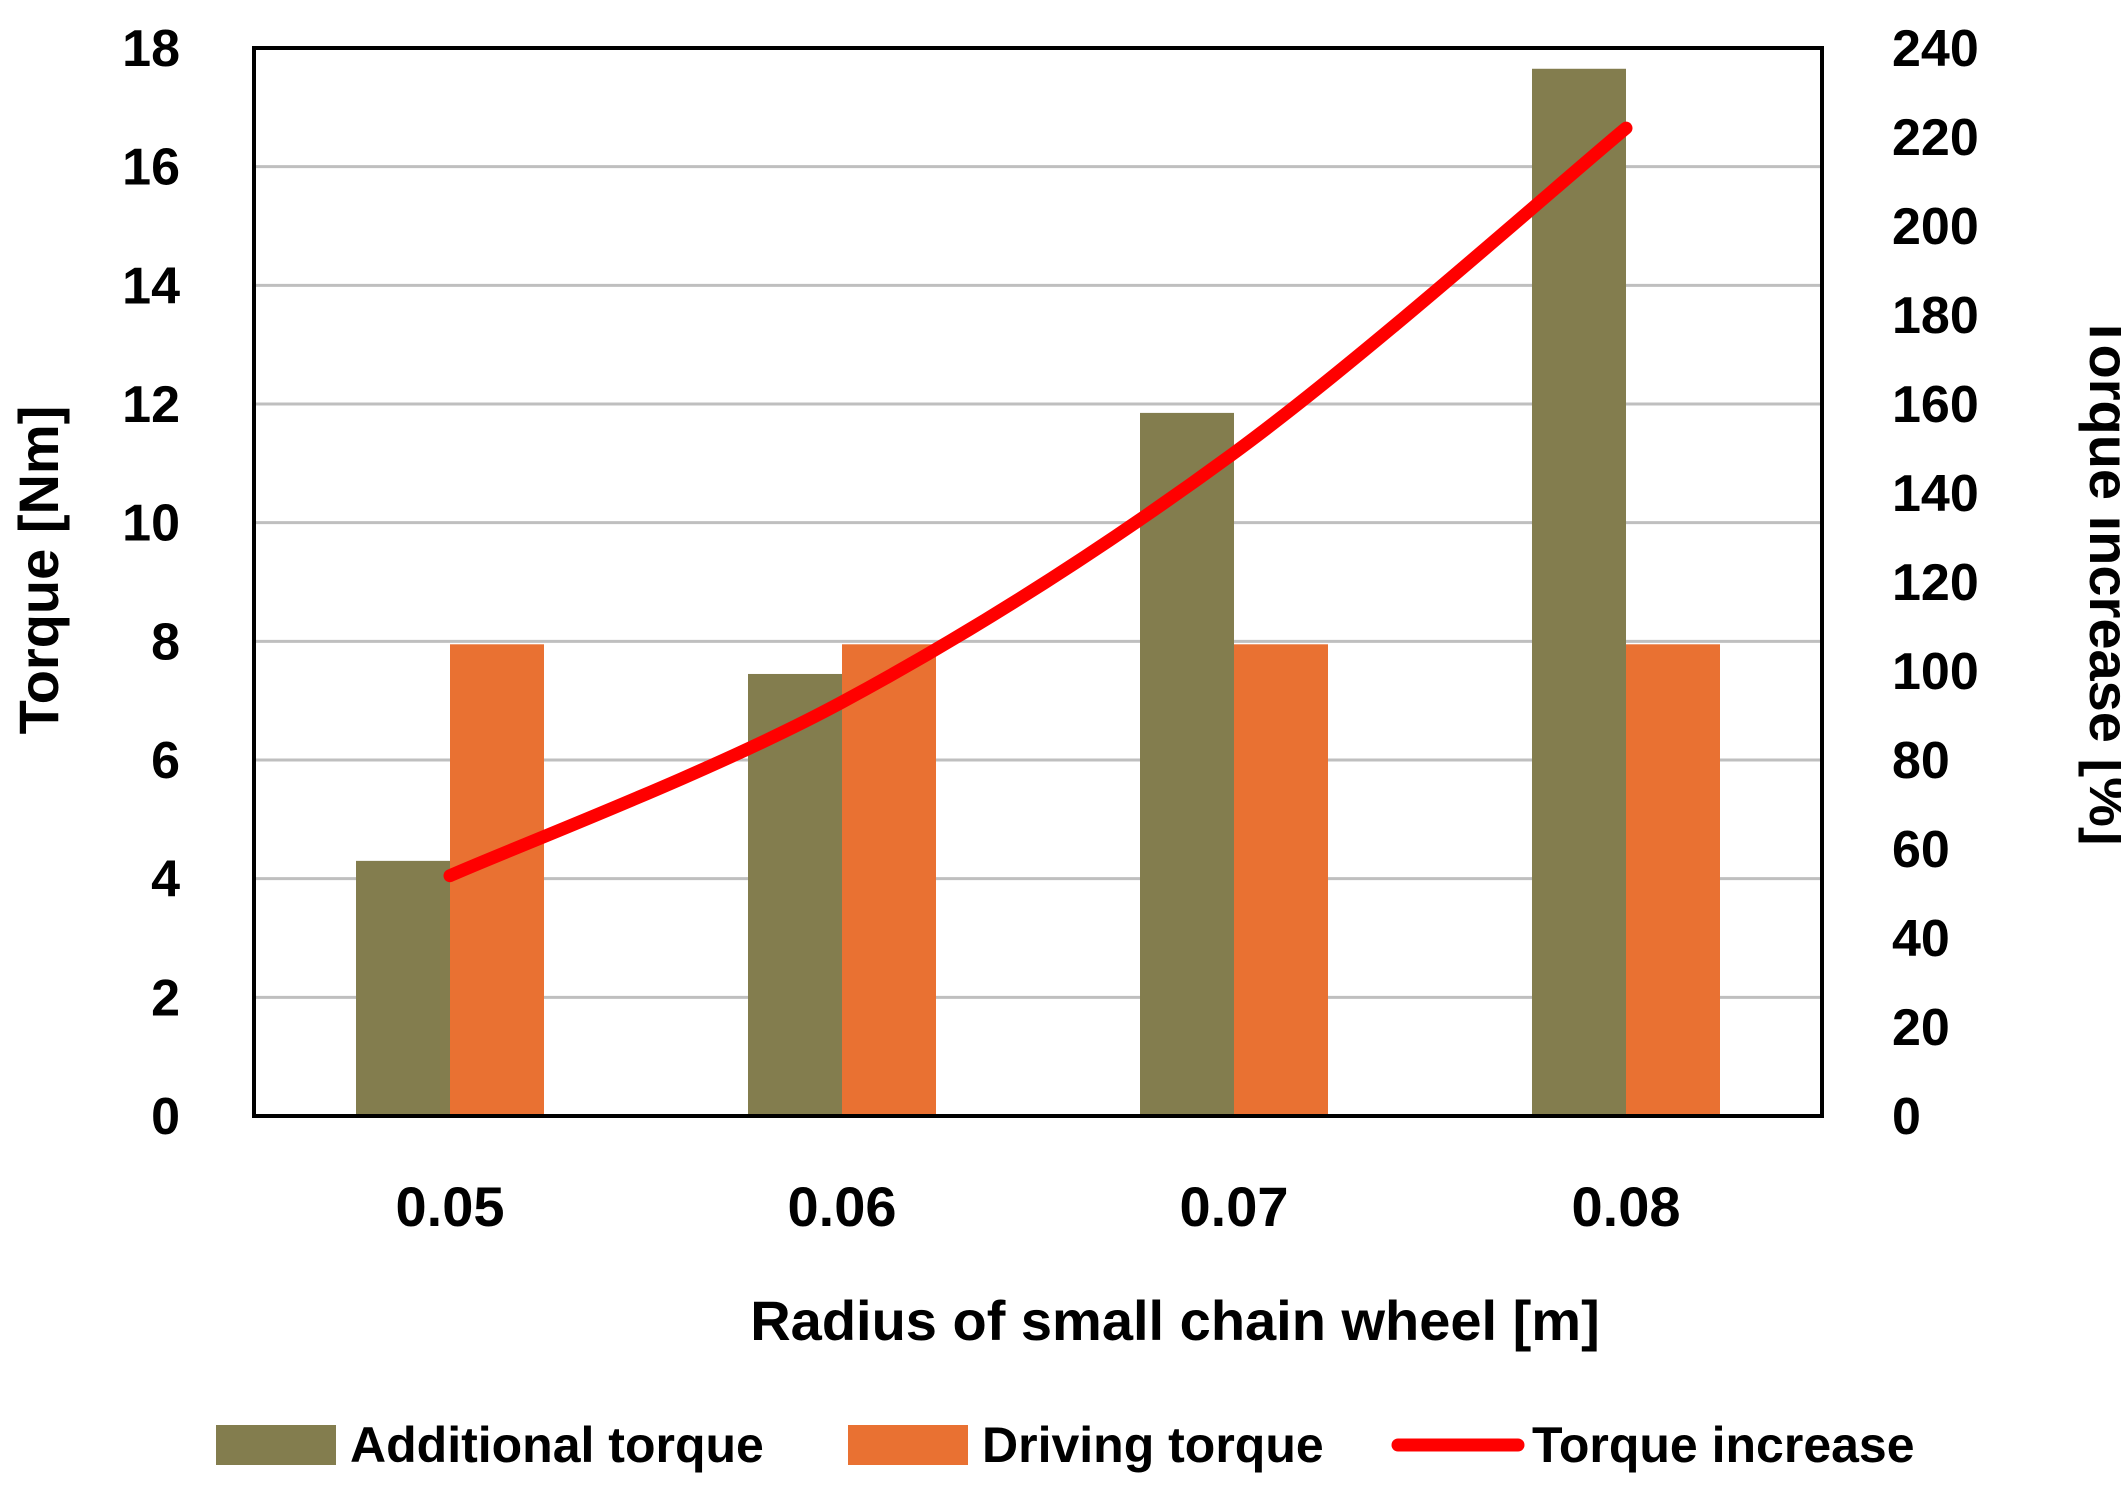 Image resolution: width=2121 pixels, height=1488 pixels. I want to click on x-axis-ticks: 0.05 0.06 0.07 0.08, so click(1038, 1206).